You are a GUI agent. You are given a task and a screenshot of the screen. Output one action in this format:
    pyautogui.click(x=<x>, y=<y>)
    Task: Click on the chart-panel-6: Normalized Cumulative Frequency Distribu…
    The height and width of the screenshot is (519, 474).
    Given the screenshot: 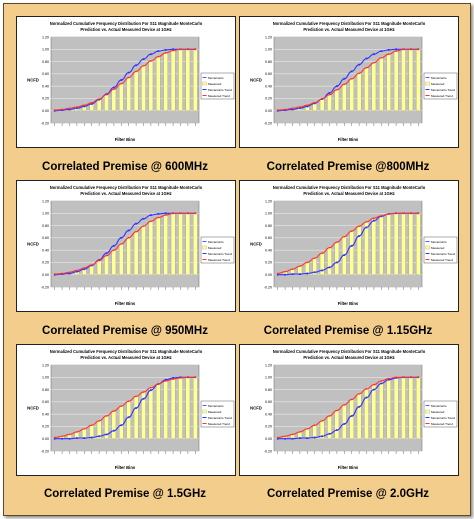 What is the action you would take?
    pyautogui.click(x=349, y=410)
    